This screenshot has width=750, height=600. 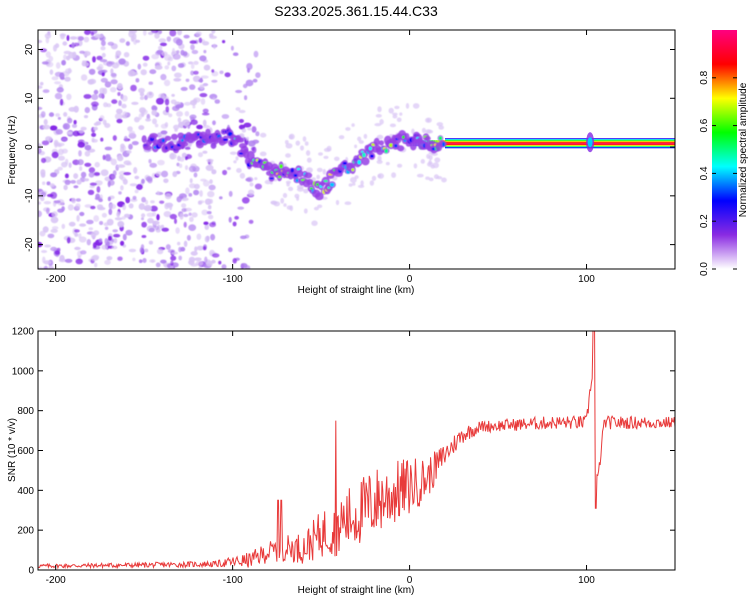 I want to click on y-tick-label: 0, so click(x=31, y=571).